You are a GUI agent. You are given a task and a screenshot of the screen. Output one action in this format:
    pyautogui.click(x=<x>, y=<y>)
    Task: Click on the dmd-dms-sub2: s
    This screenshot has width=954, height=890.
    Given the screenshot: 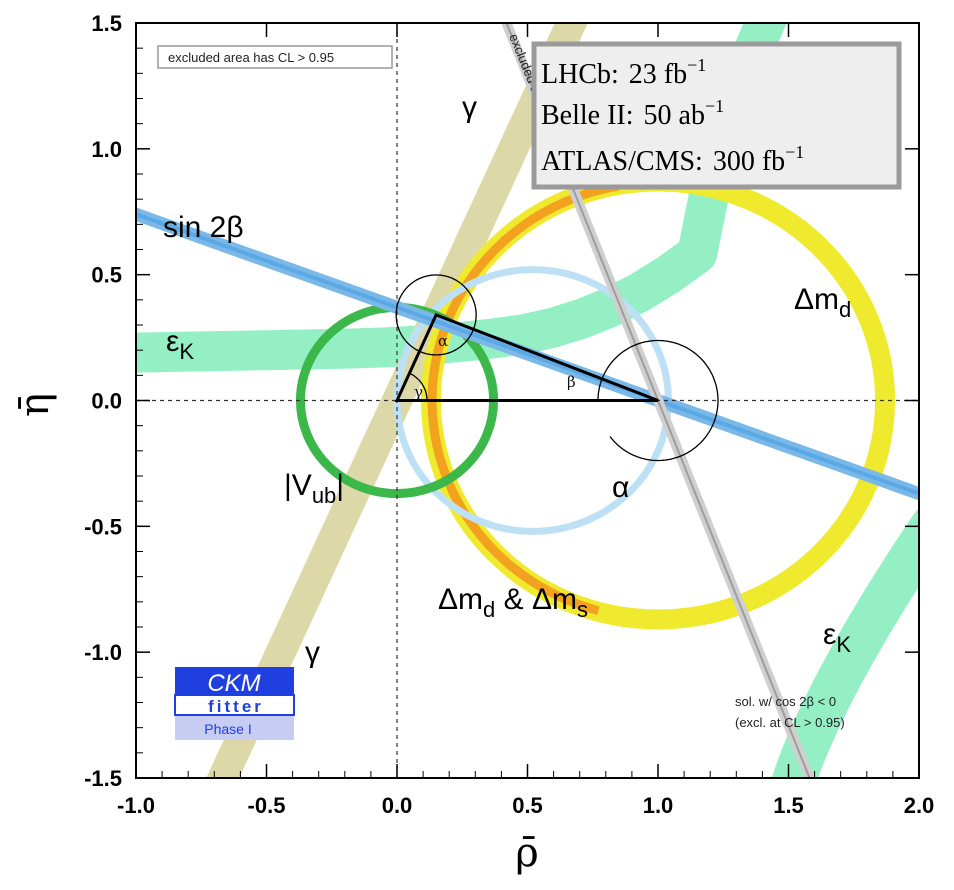 What is the action you would take?
    pyautogui.click(x=582, y=609)
    